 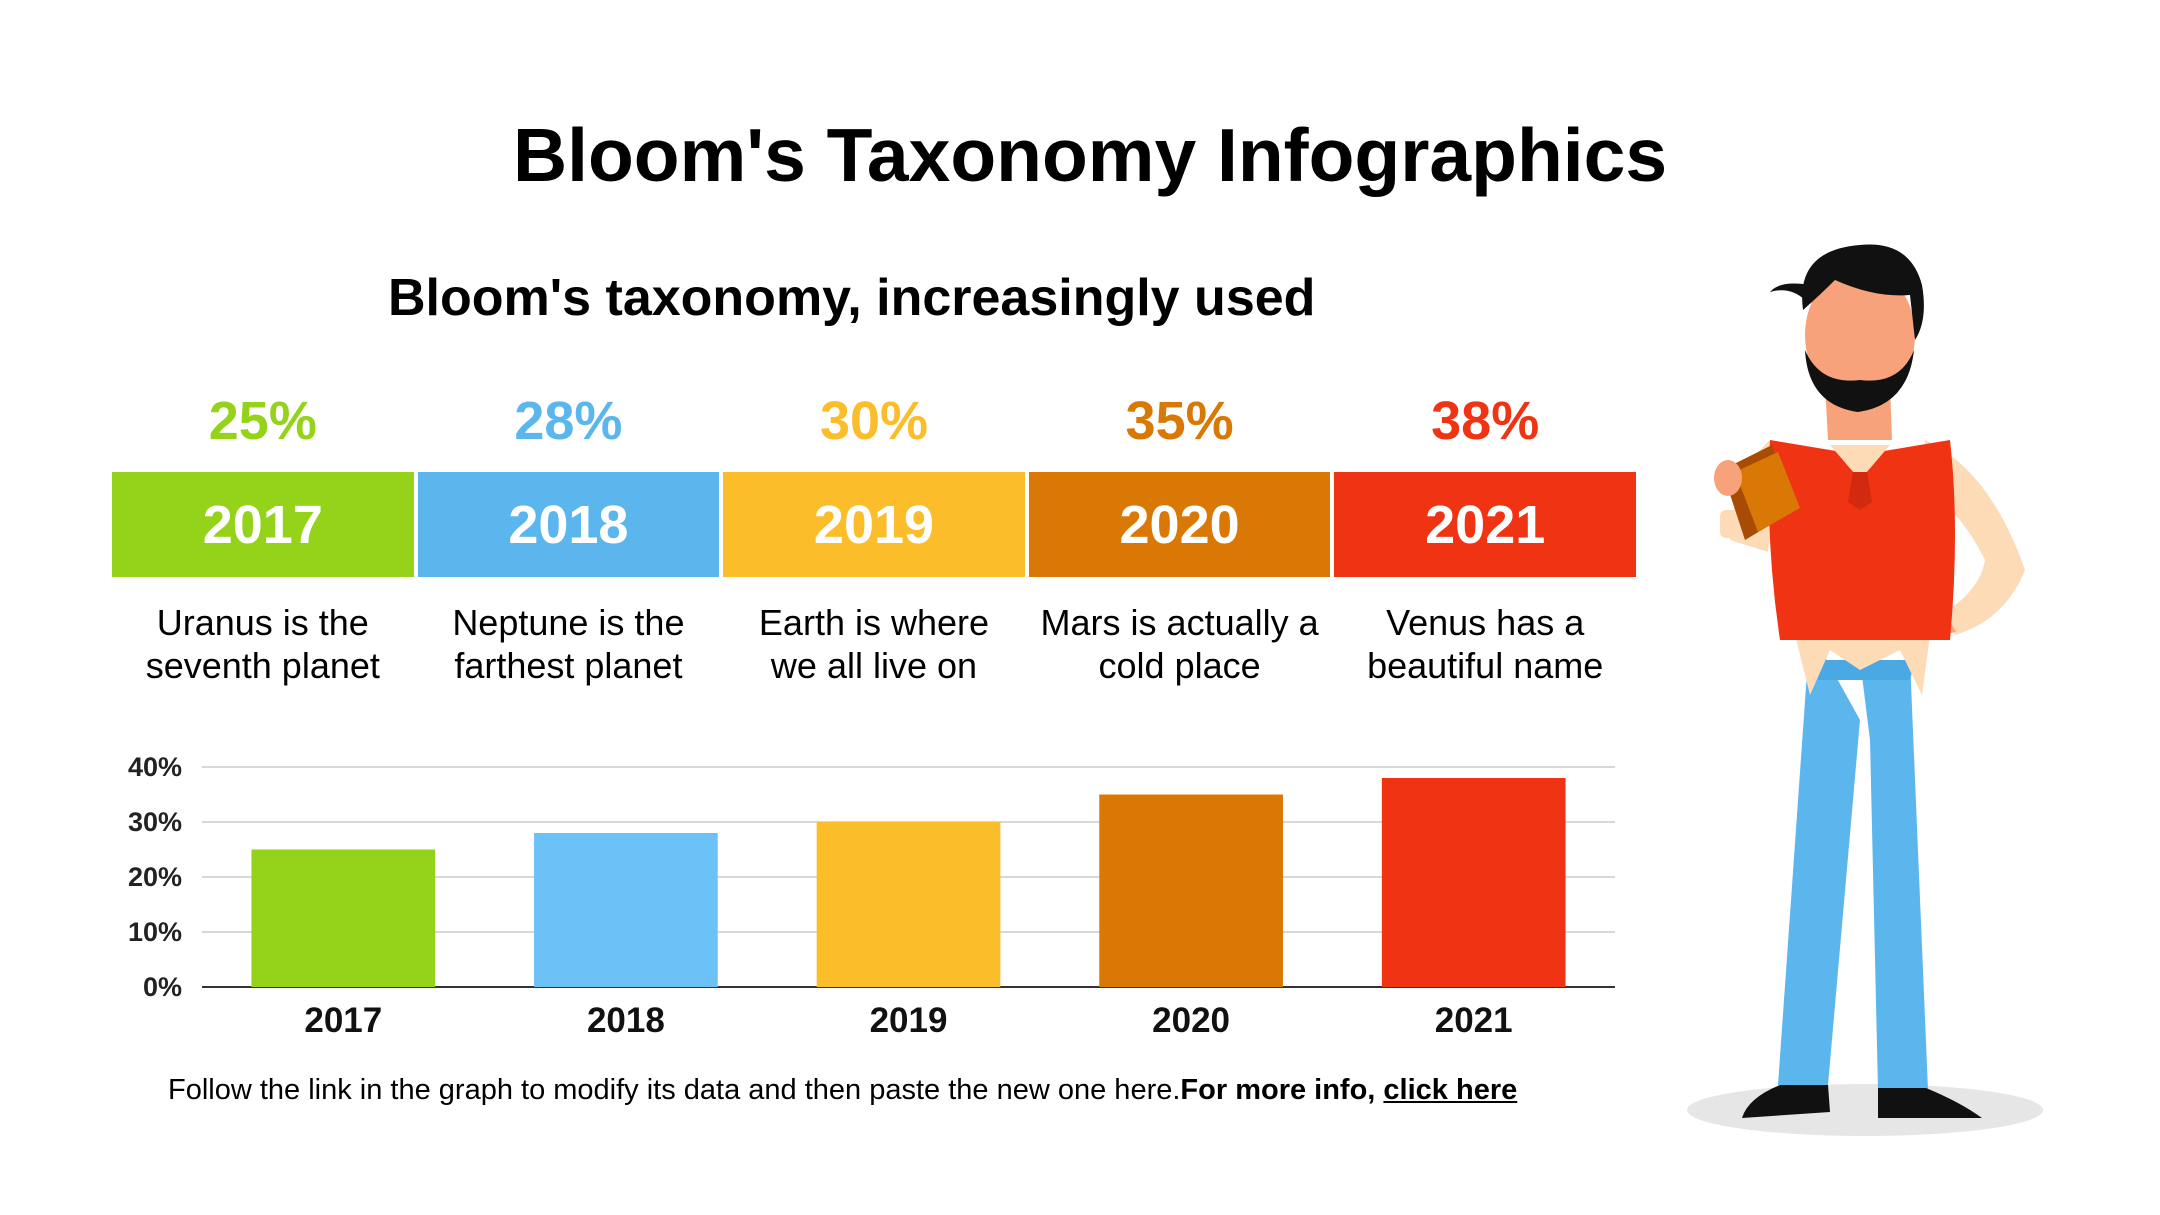 What do you see at coordinates (1090, 155) in the screenshot?
I see `page-title: Bloom's Taxonomy Infographics` at bounding box center [1090, 155].